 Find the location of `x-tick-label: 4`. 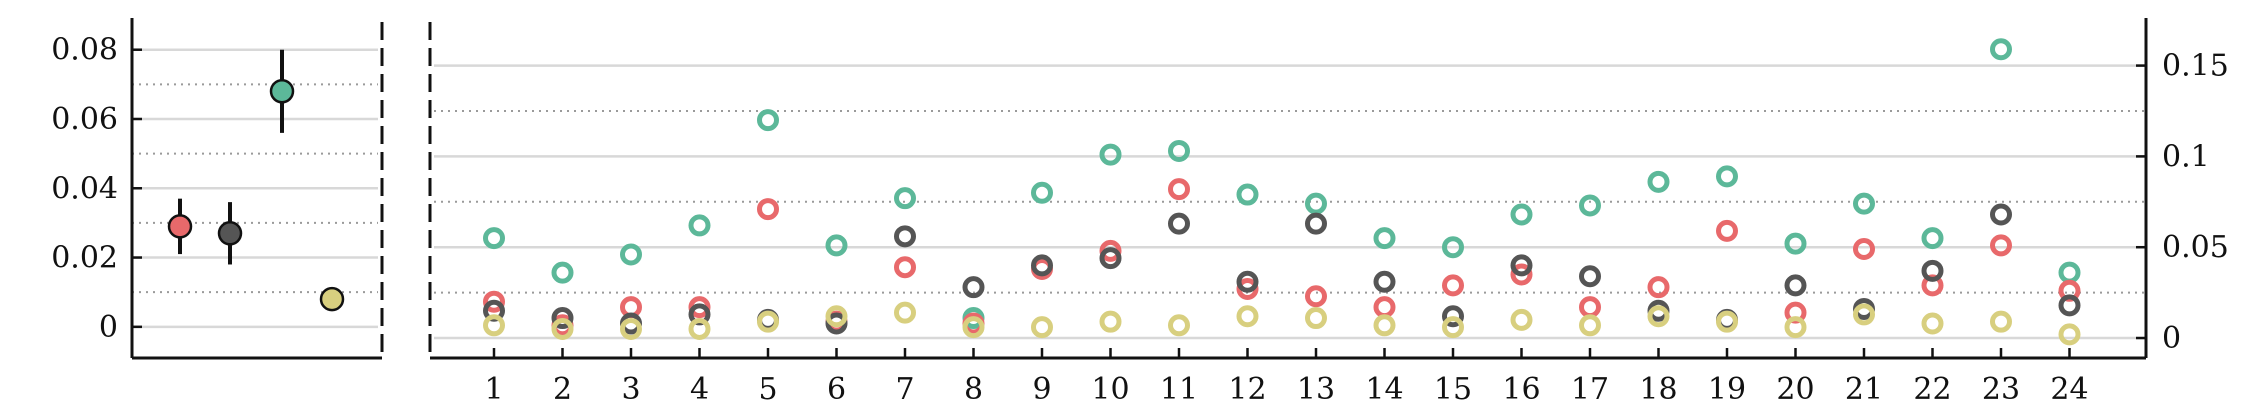

x-tick-label: 4 is located at coordinates (699, 389).